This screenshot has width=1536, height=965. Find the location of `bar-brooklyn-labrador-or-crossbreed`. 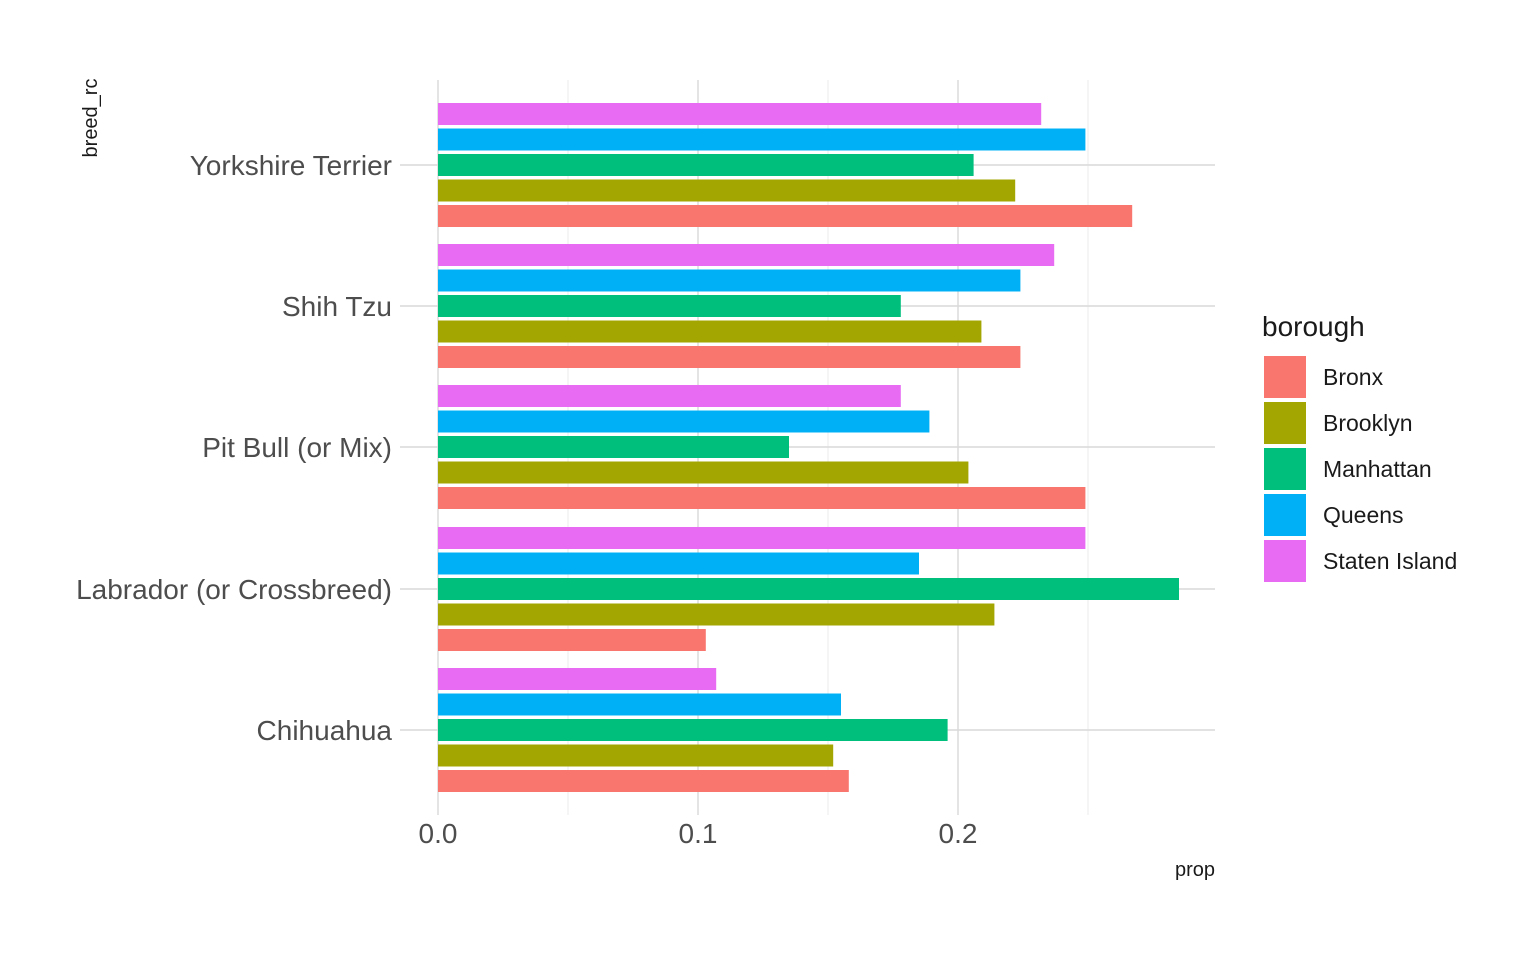

bar-brooklyn-labrador-or-crossbreed is located at coordinates (716, 614).